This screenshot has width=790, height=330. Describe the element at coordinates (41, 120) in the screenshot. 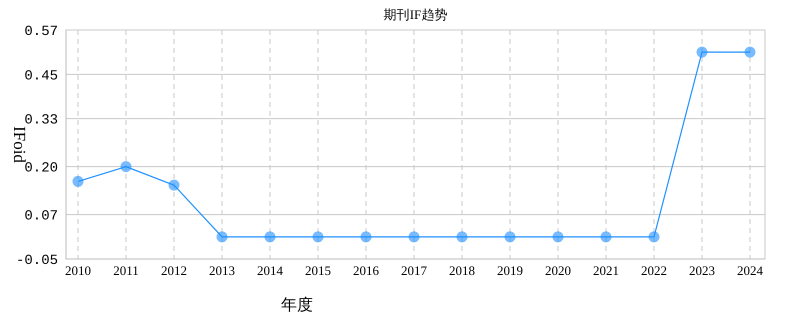

I see `y-tick-label: 0.33` at that location.